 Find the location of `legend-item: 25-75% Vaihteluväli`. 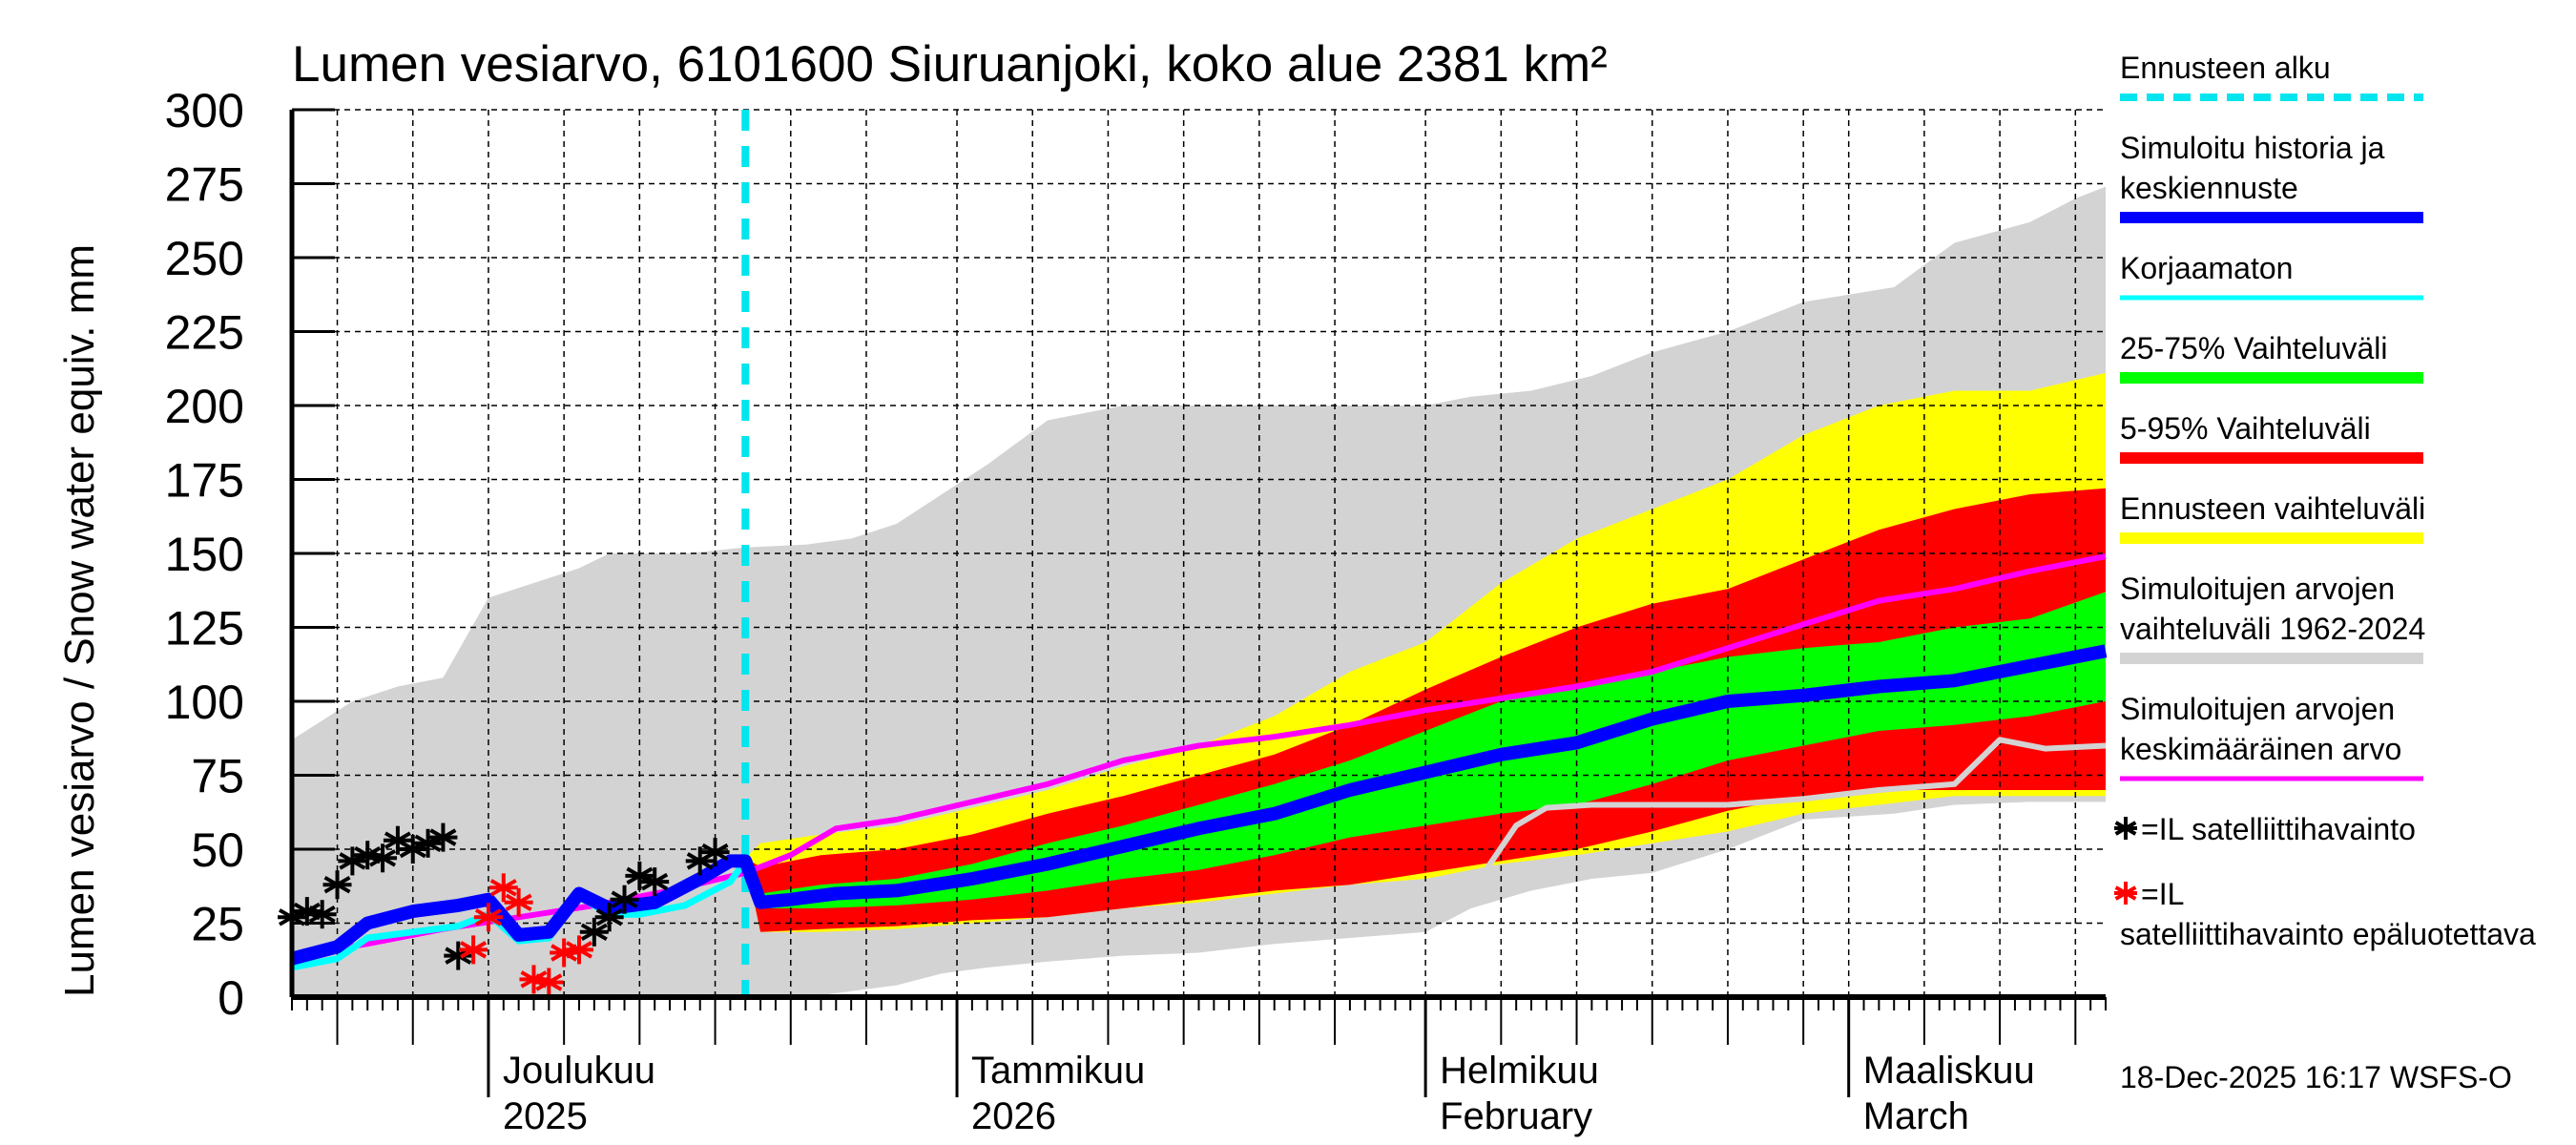

legend-item: 25-75% Vaihteluväli is located at coordinates (2271, 357).